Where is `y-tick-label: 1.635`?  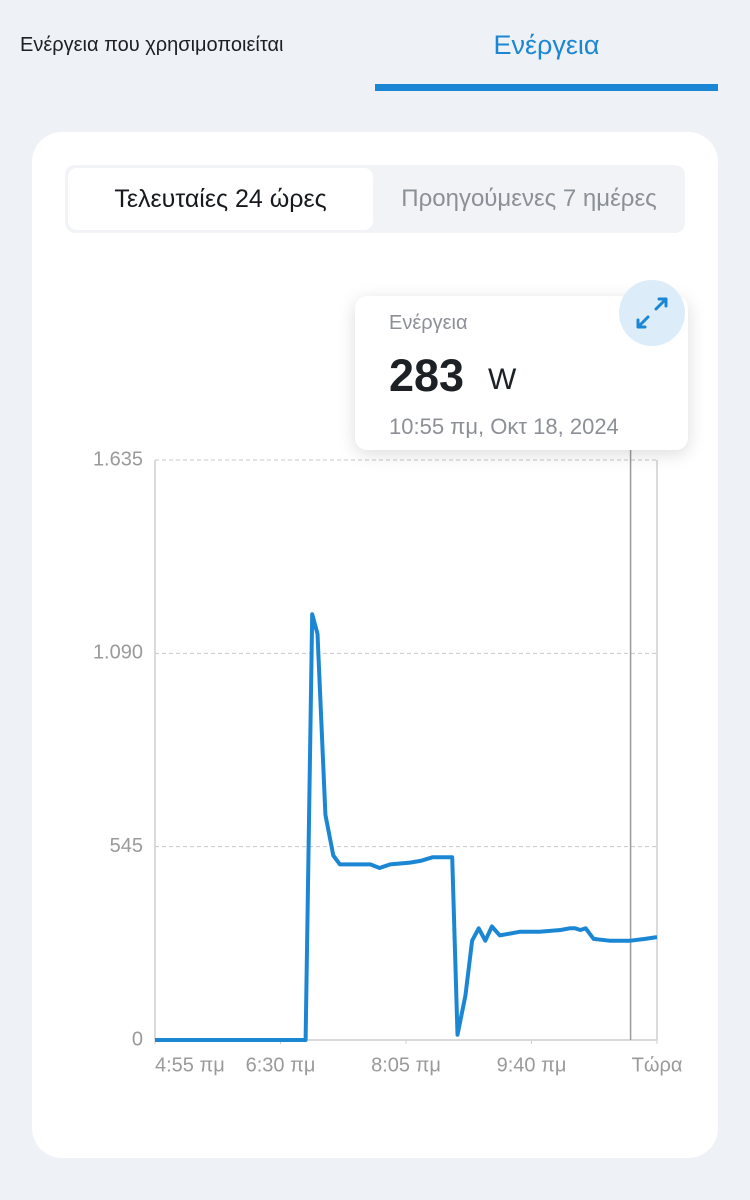
y-tick-label: 1.635 is located at coordinates (118, 459).